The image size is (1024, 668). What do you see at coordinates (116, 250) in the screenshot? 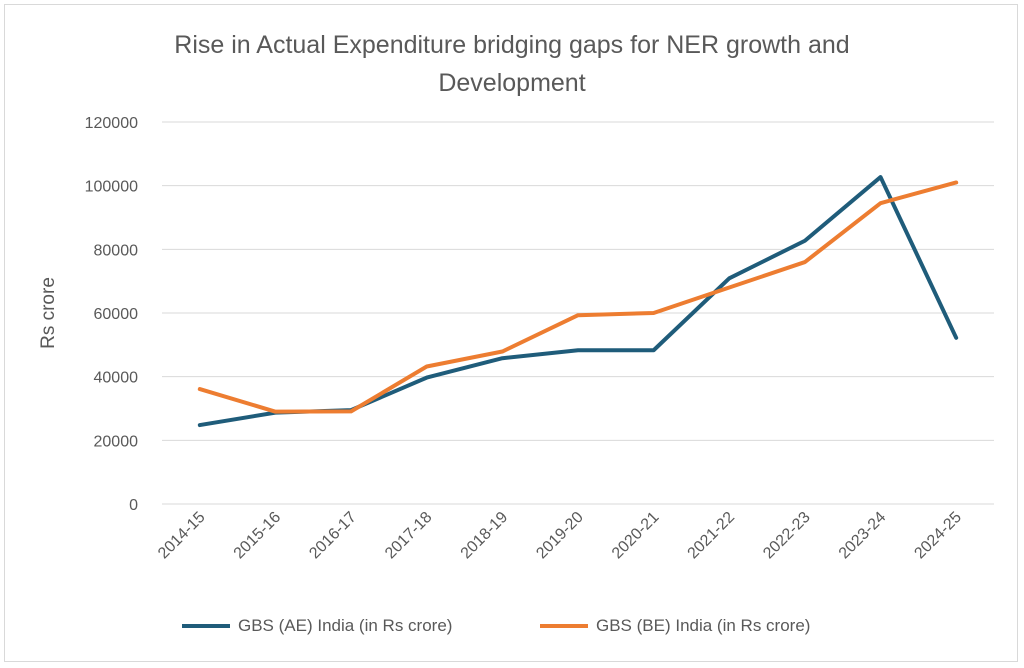
I see `y-tick-label: 80000` at bounding box center [116, 250].